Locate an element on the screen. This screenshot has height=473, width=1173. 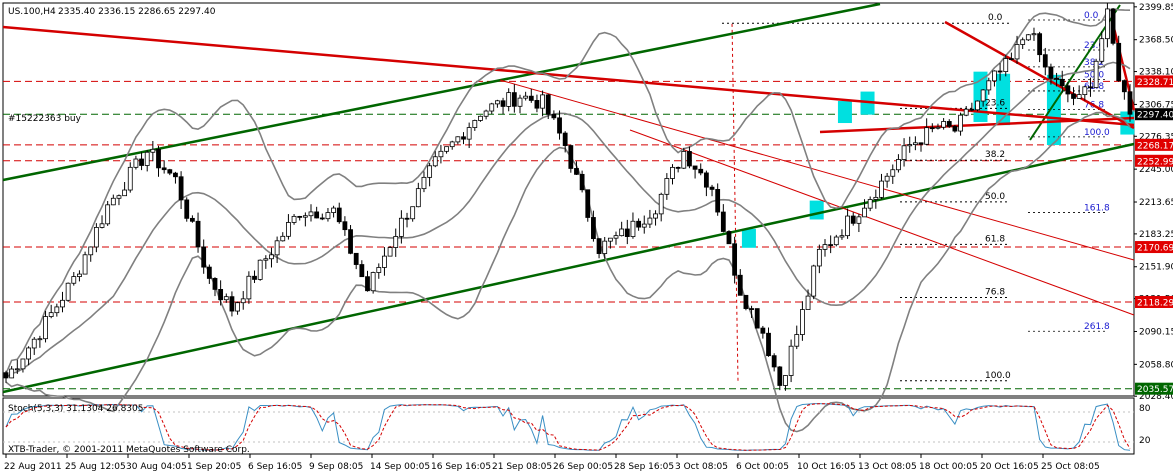
price-tag-bg is located at coordinates (1154, 247).